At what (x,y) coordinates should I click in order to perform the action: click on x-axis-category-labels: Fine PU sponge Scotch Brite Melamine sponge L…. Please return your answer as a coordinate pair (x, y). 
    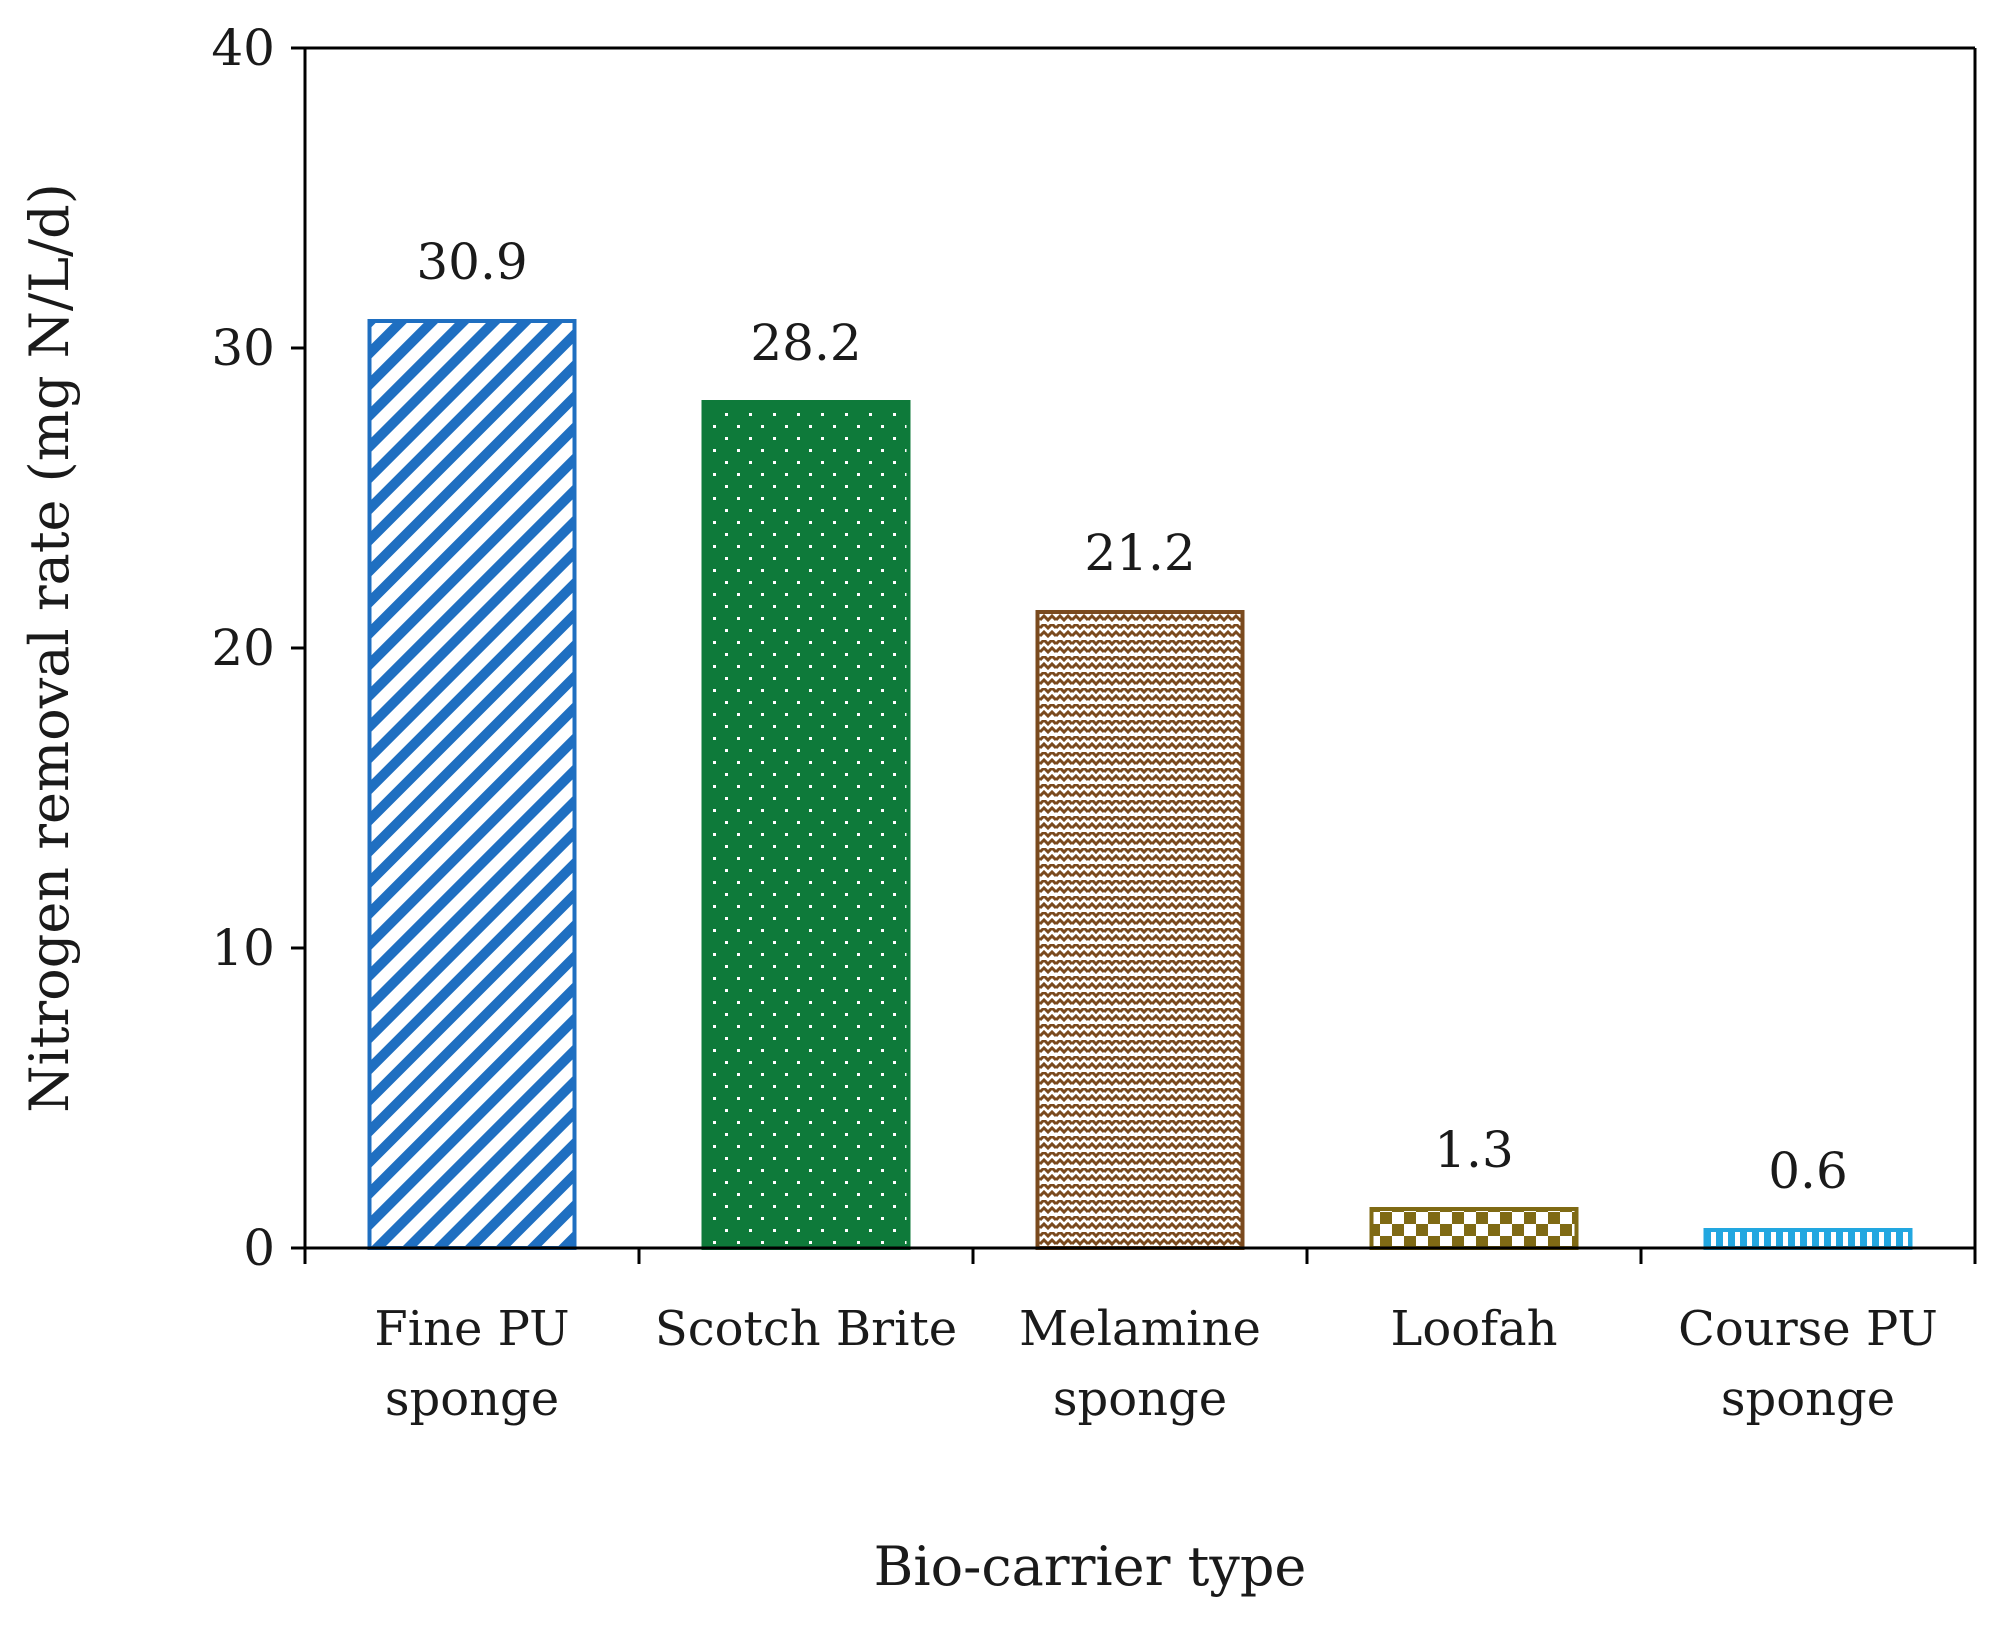
    Looking at the image, I should click on (1155, 1364).